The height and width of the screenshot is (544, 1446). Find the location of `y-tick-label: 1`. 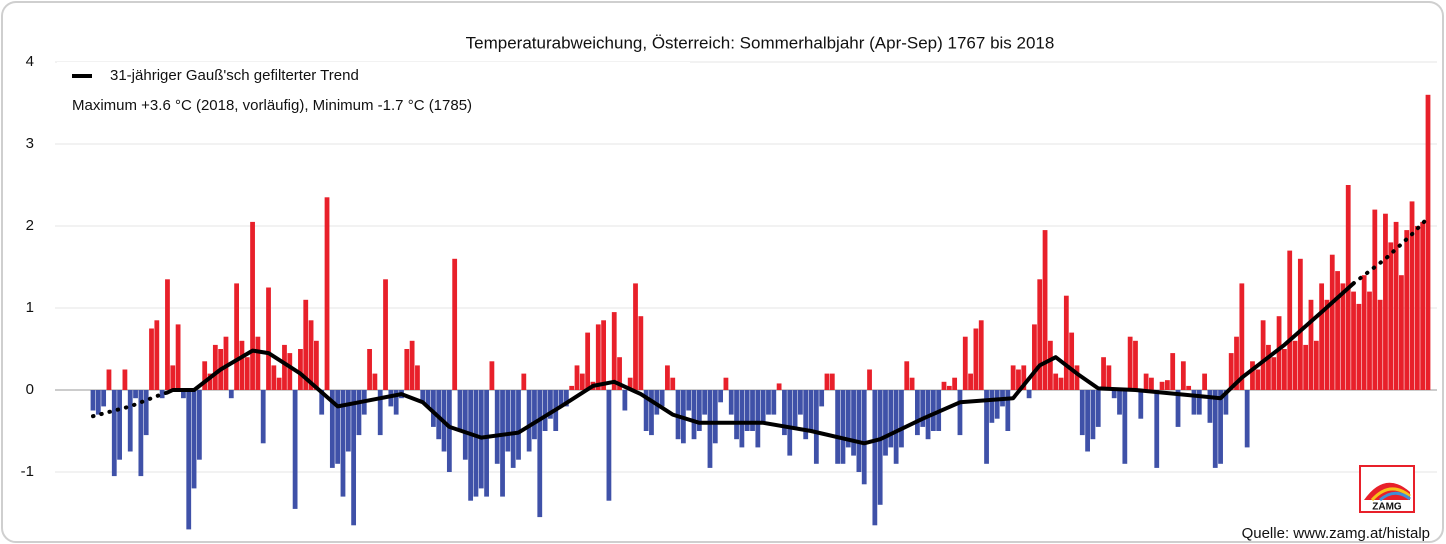

y-tick-label: 1 is located at coordinates (30, 307).